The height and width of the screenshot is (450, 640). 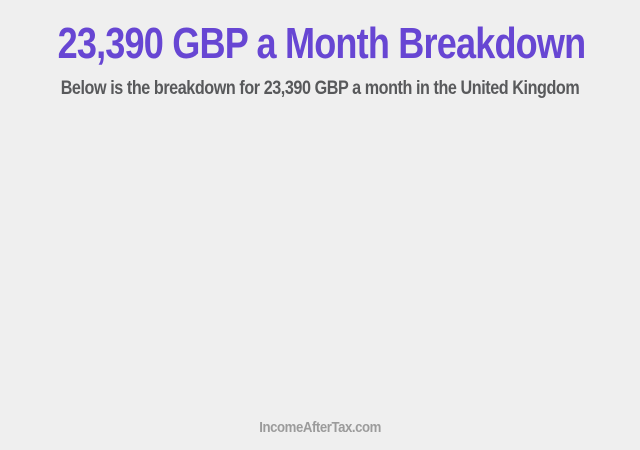 I want to click on site-brand-label: IncomeAfterTax.com, so click(x=320, y=427).